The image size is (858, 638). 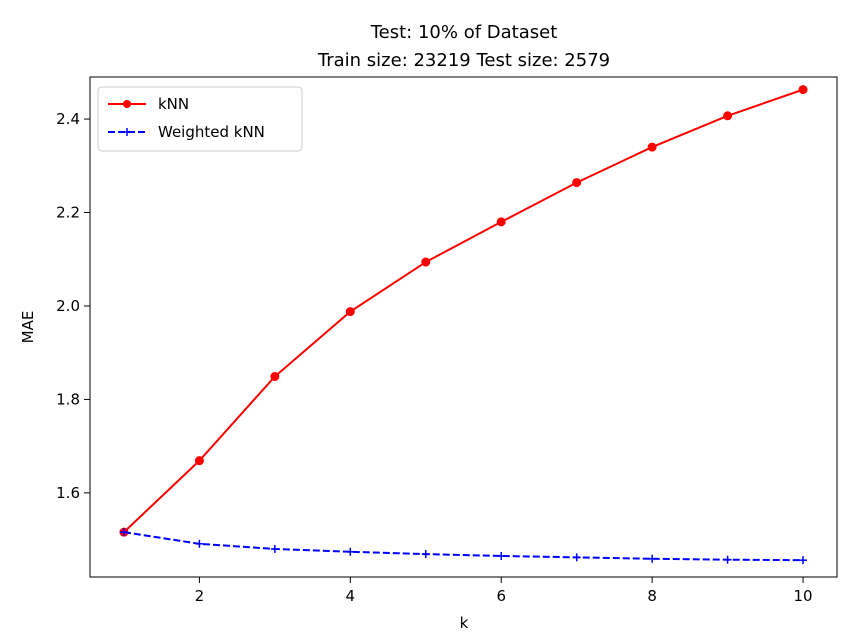 What do you see at coordinates (464, 32) in the screenshot?
I see `chart-title-line-1: Test: 10% of Dataset` at bounding box center [464, 32].